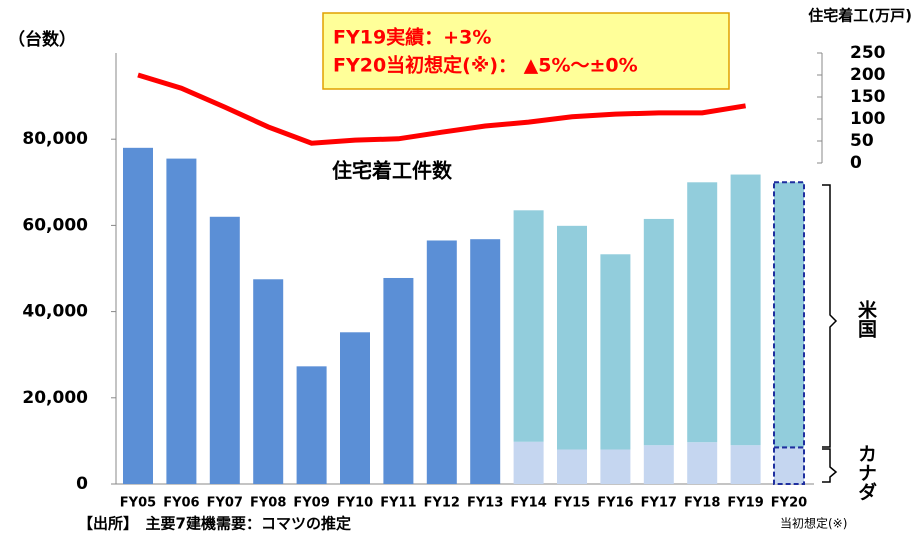 The width and height of the screenshot is (914, 539). What do you see at coordinates (615, 503) in the screenshot?
I see `x-tick-label: FY16` at bounding box center [615, 503].